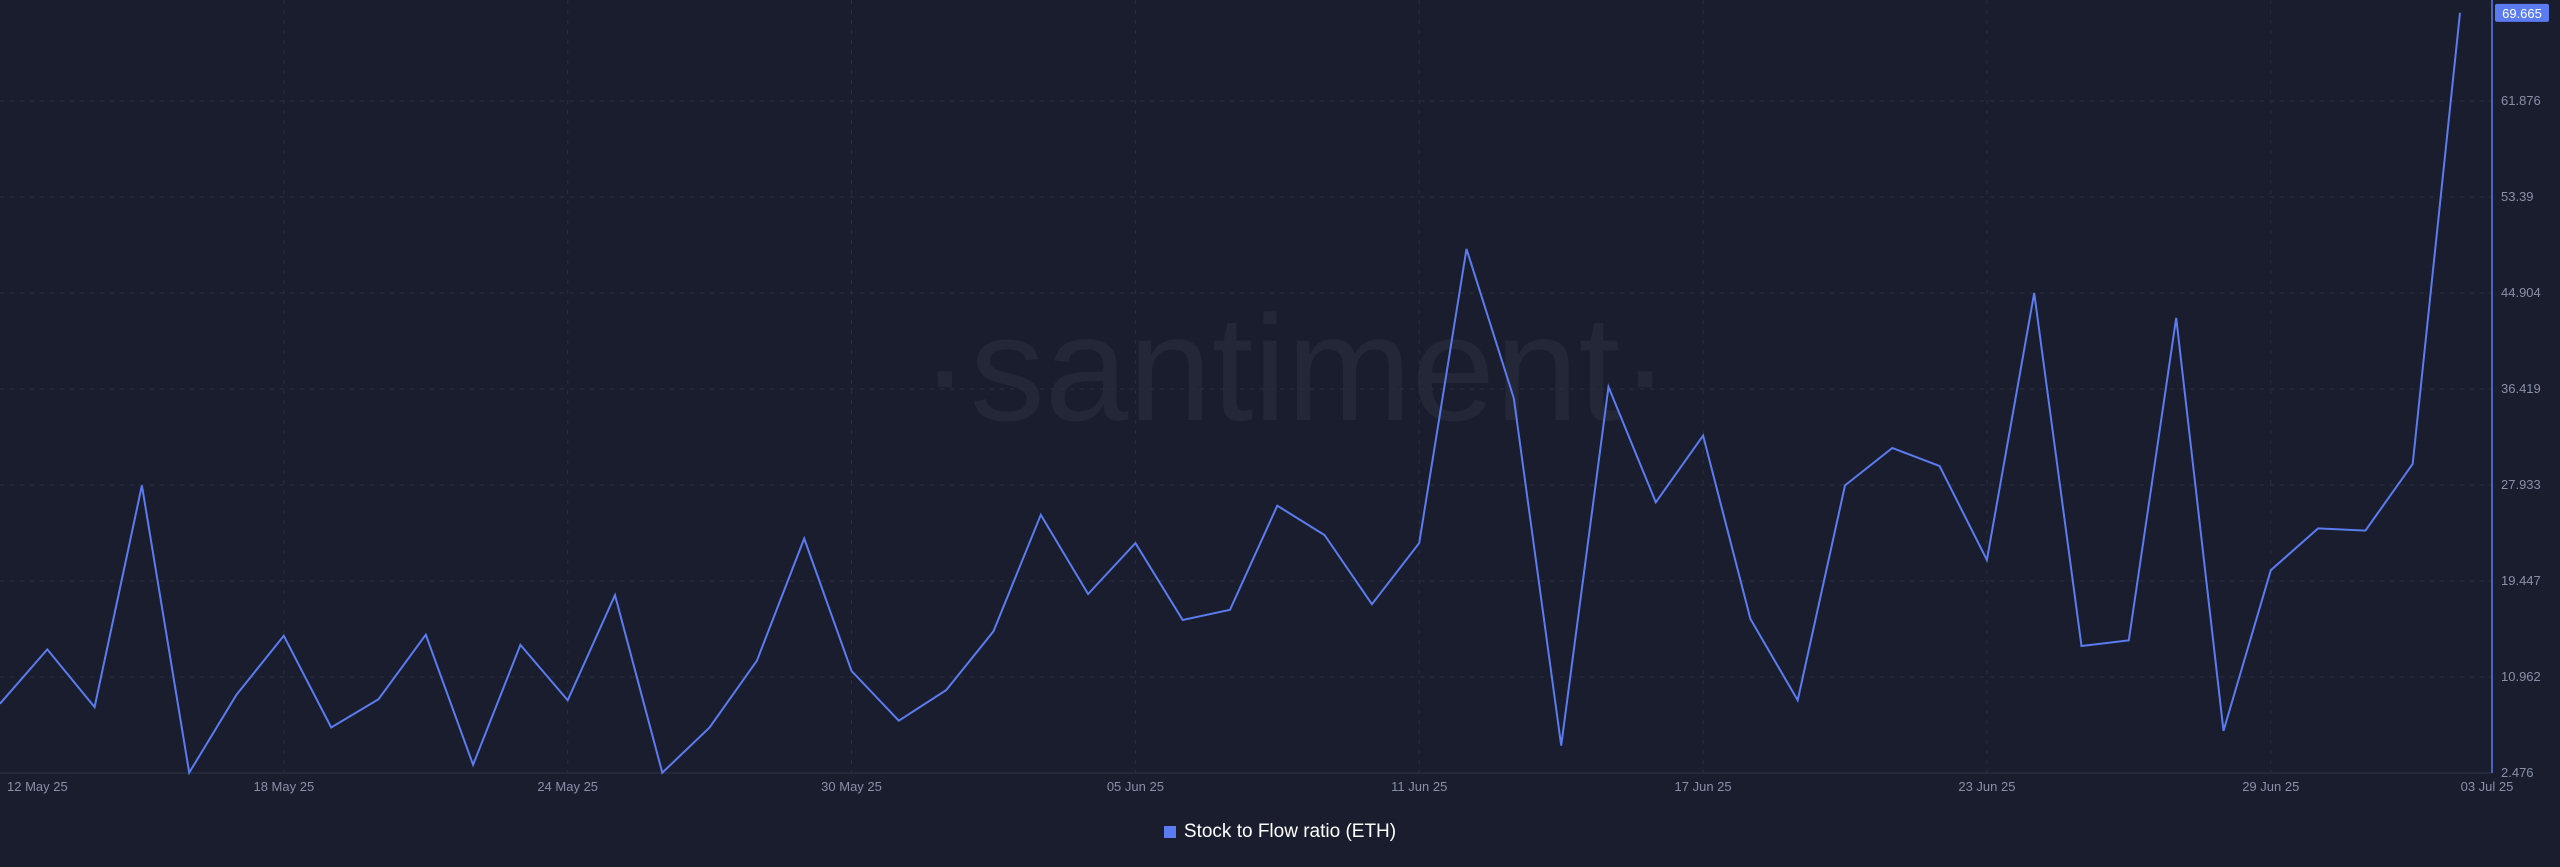 The height and width of the screenshot is (867, 2560). Describe the element at coordinates (1169, 832) in the screenshot. I see `legend-swatch` at that location.